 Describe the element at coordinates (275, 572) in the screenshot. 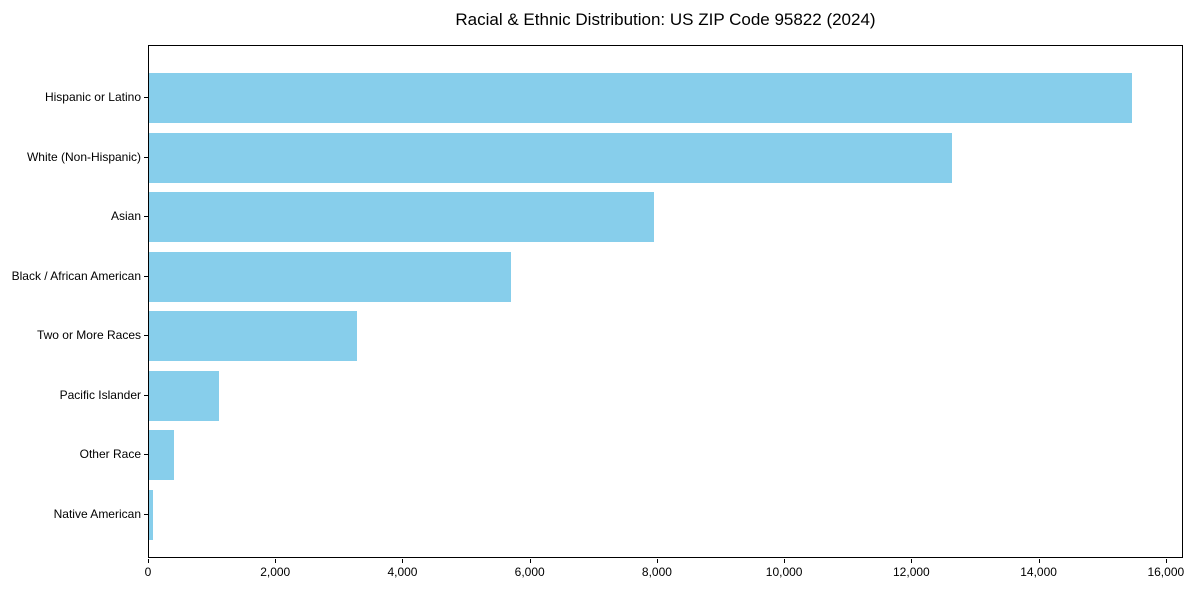

I see `x-tick-label-2000: 2,000` at that location.